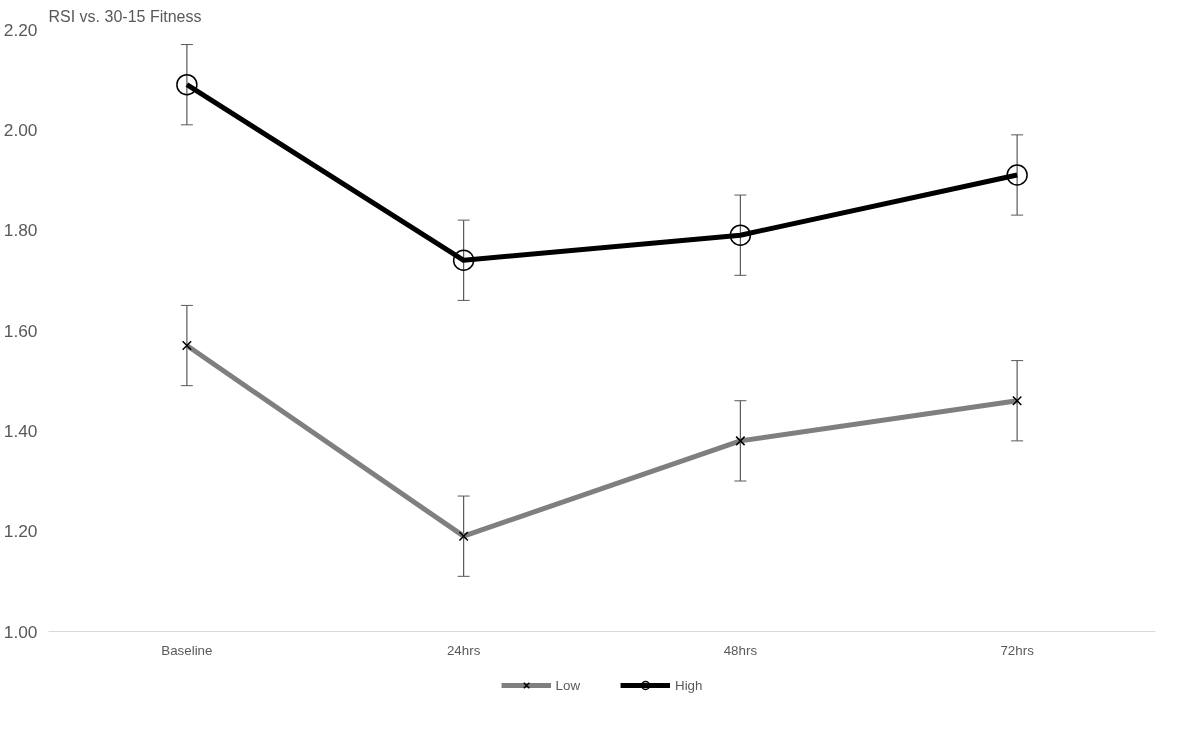  I want to click on y-tick-label: 1.80, so click(20, 230).